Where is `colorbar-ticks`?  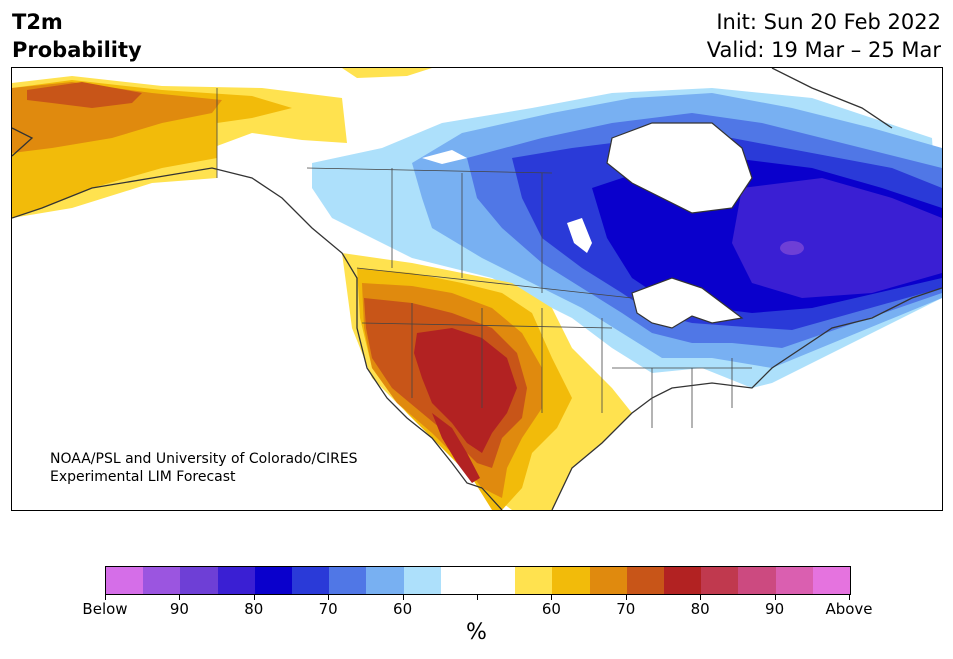 colorbar-ticks is located at coordinates (477, 598).